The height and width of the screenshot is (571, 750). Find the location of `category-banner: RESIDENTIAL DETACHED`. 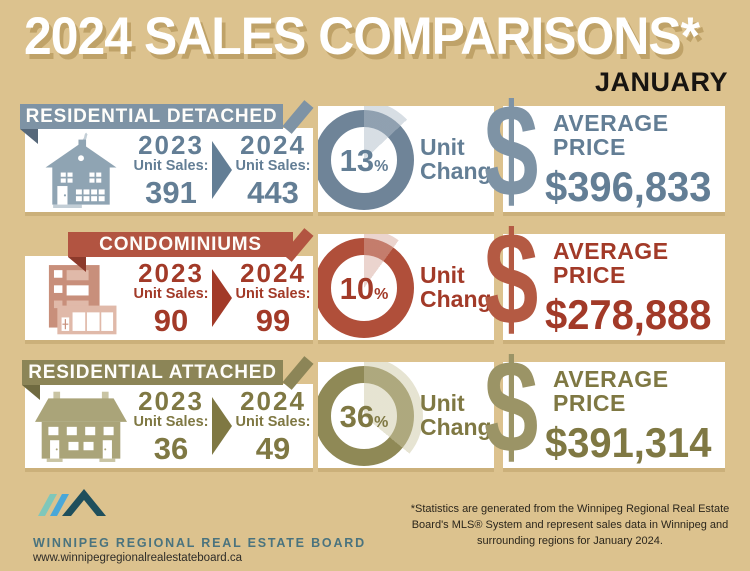

category-banner: RESIDENTIAL DETACHED is located at coordinates (151, 116).